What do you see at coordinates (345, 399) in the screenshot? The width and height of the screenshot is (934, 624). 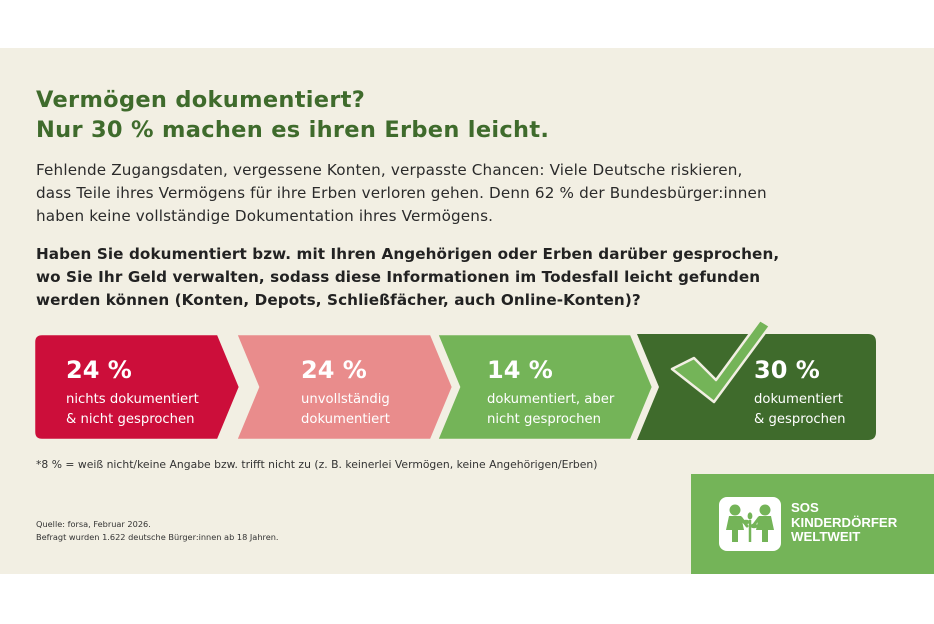 I see `segment-label: unvollständig` at bounding box center [345, 399].